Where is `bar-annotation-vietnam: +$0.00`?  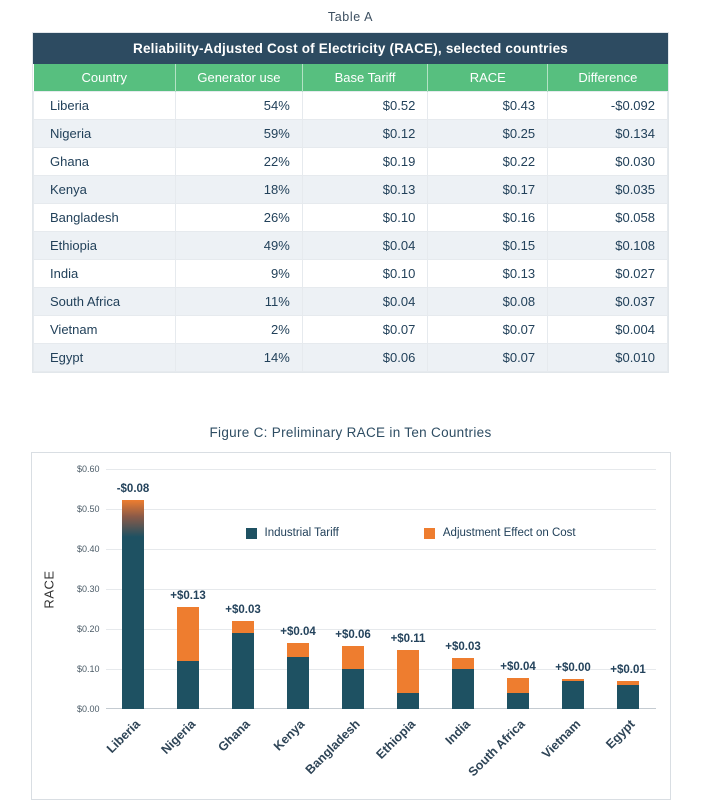
bar-annotation-vietnam: +$0.00 is located at coordinates (573, 668).